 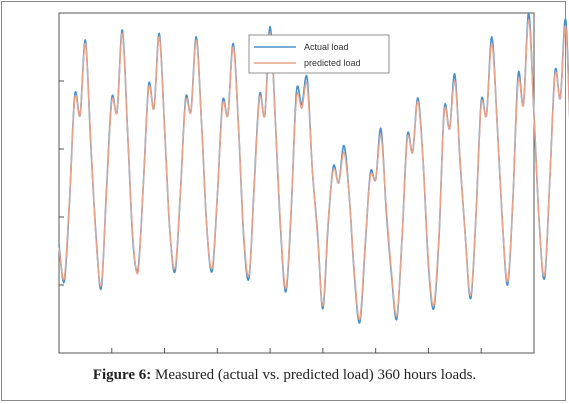 I want to click on legend-box, so click(x=319, y=54).